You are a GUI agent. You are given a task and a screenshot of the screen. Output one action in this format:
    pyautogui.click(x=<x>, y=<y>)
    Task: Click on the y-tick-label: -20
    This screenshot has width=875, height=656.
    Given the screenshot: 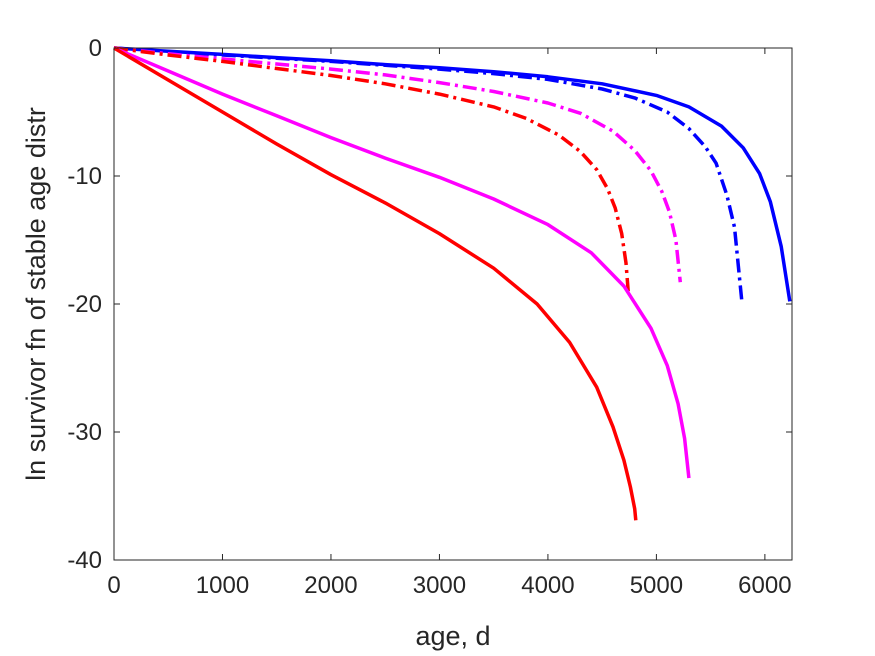 What is the action you would take?
    pyautogui.click(x=84, y=304)
    